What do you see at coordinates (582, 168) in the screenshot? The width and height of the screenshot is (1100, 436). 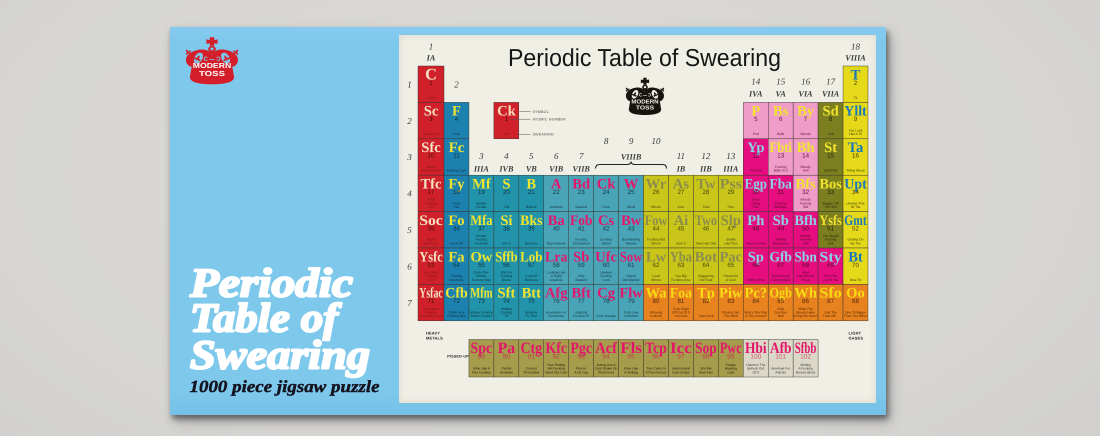 I see `svg-text: VIIB` at bounding box center [582, 168].